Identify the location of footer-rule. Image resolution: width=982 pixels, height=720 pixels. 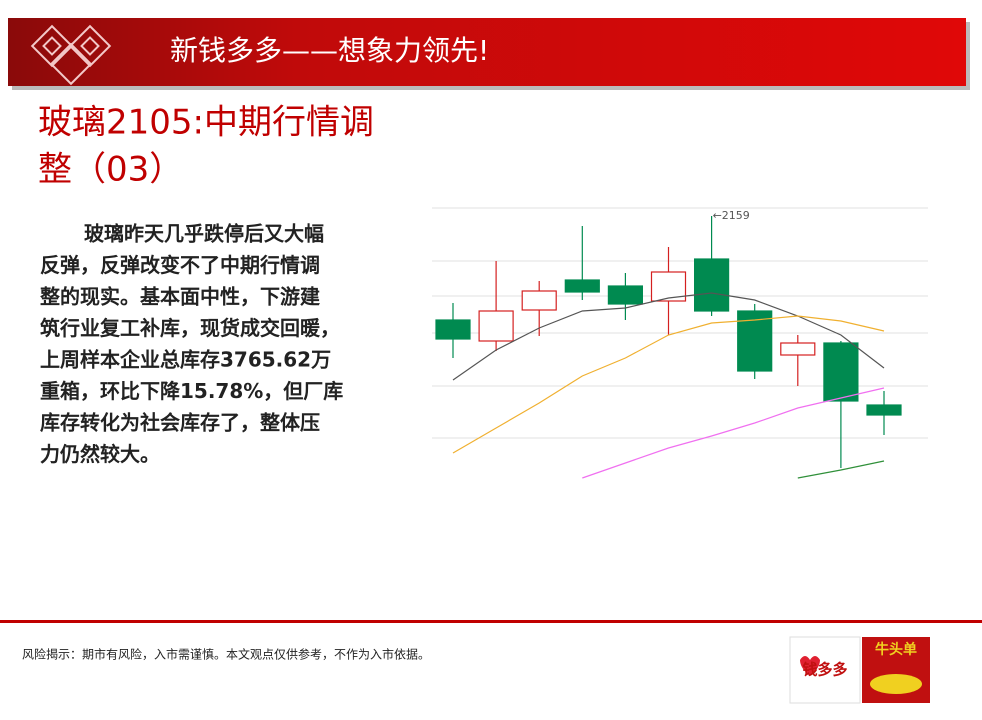
(491, 621).